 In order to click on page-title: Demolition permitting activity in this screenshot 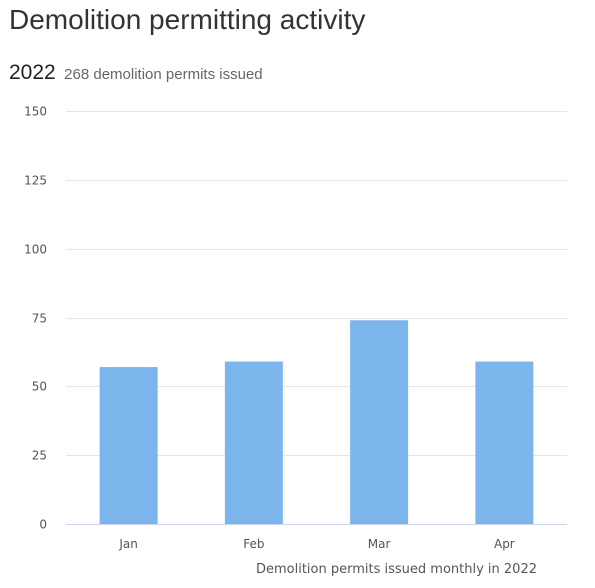, I will do `click(187, 19)`.